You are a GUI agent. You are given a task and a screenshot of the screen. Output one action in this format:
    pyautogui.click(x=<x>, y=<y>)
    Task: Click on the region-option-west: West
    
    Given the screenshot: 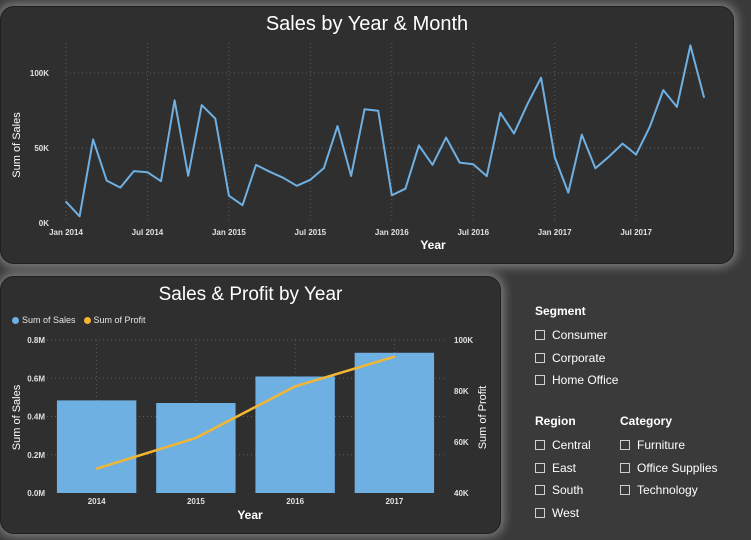 What is the action you would take?
    pyautogui.click(x=563, y=513)
    